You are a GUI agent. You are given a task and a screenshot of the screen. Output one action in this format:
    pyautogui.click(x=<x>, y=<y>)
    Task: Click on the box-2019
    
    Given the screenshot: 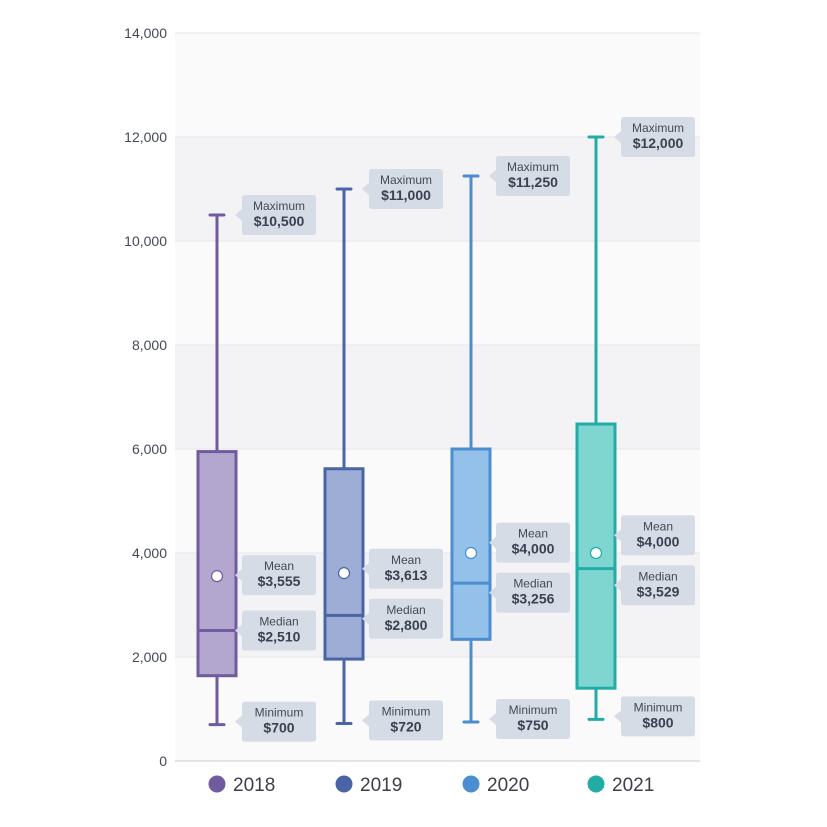 What is the action you would take?
    pyautogui.click(x=344, y=456)
    